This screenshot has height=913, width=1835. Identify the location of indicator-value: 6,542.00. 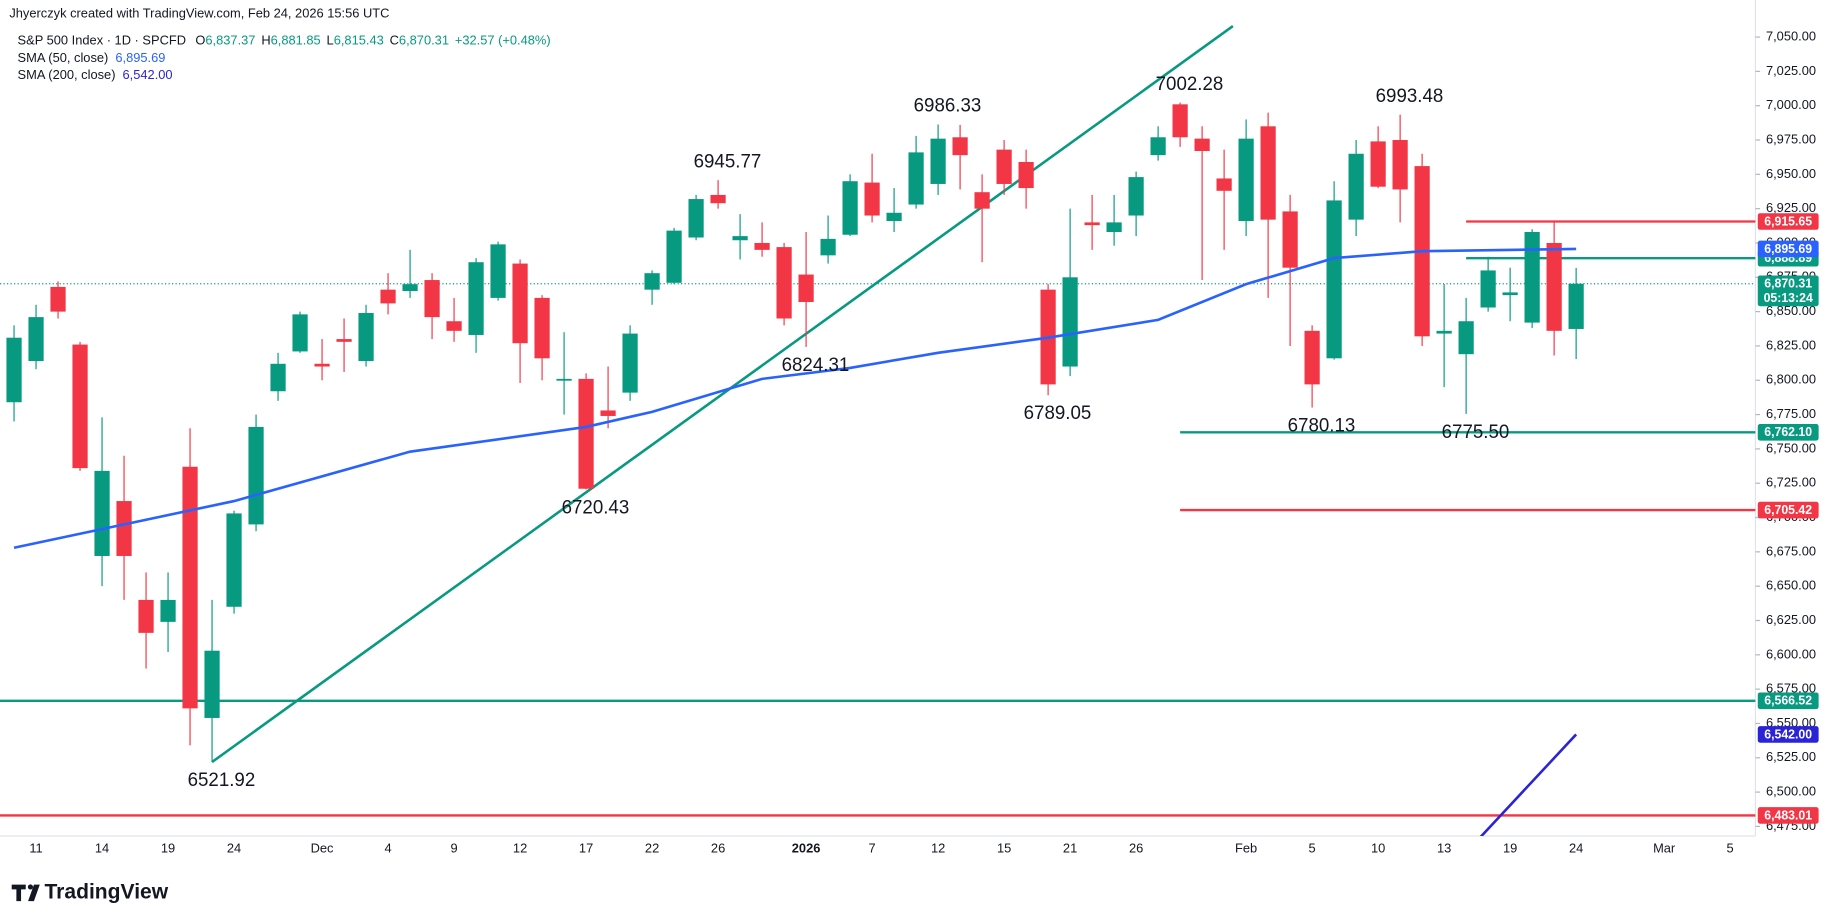
(148, 74).